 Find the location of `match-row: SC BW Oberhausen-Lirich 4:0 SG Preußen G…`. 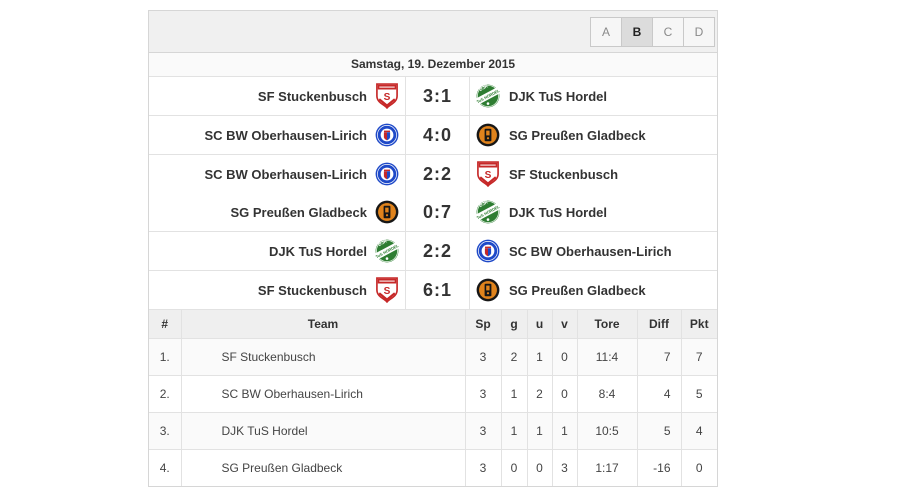

match-row: SC BW Oberhausen-Lirich 4:0 SG Preußen G… is located at coordinates (433, 135).